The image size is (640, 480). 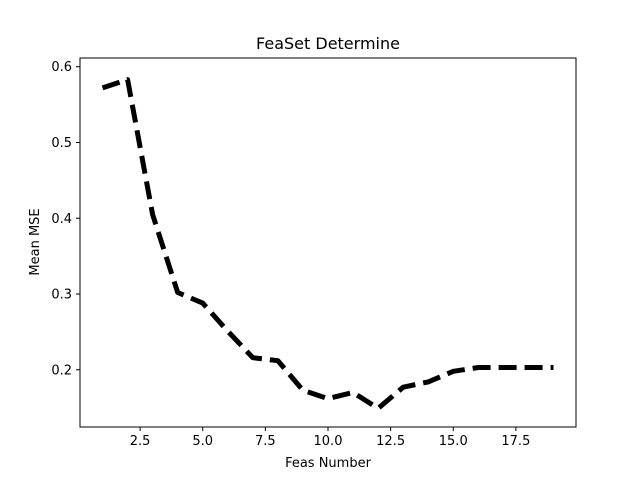 What do you see at coordinates (61, 370) in the screenshot?
I see `y-tick-label: 0.2` at bounding box center [61, 370].